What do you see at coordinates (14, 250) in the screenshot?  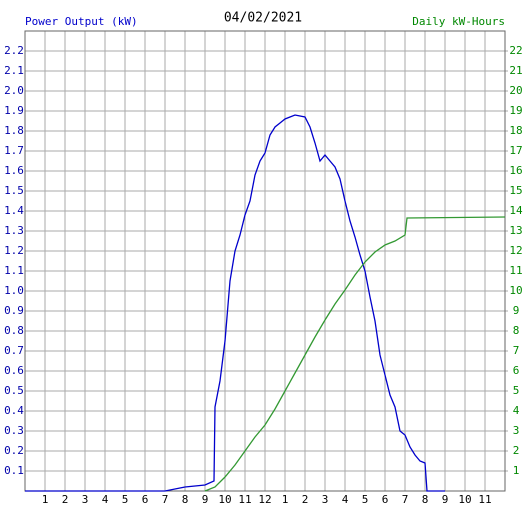 I see `y-tick-label: 1.2` at bounding box center [14, 250].